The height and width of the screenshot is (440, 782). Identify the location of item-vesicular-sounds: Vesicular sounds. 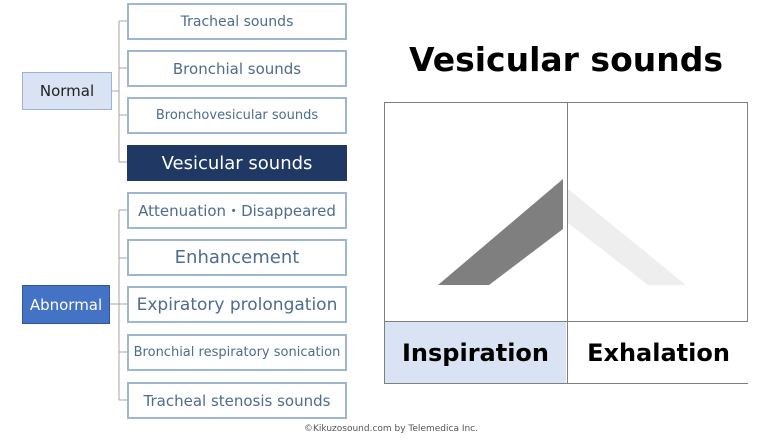
(237, 163).